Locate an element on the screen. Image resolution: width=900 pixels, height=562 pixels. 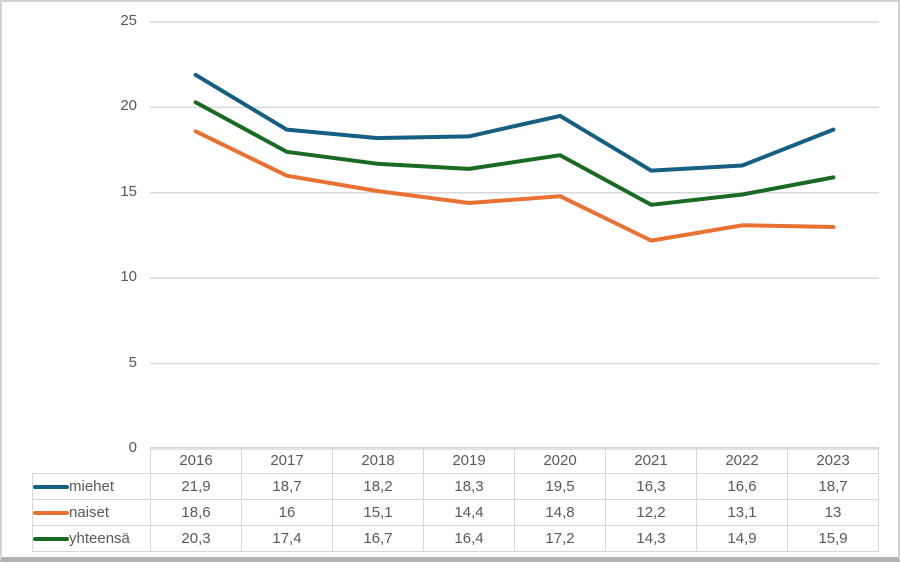
year-header: 2019 is located at coordinates (469, 460).